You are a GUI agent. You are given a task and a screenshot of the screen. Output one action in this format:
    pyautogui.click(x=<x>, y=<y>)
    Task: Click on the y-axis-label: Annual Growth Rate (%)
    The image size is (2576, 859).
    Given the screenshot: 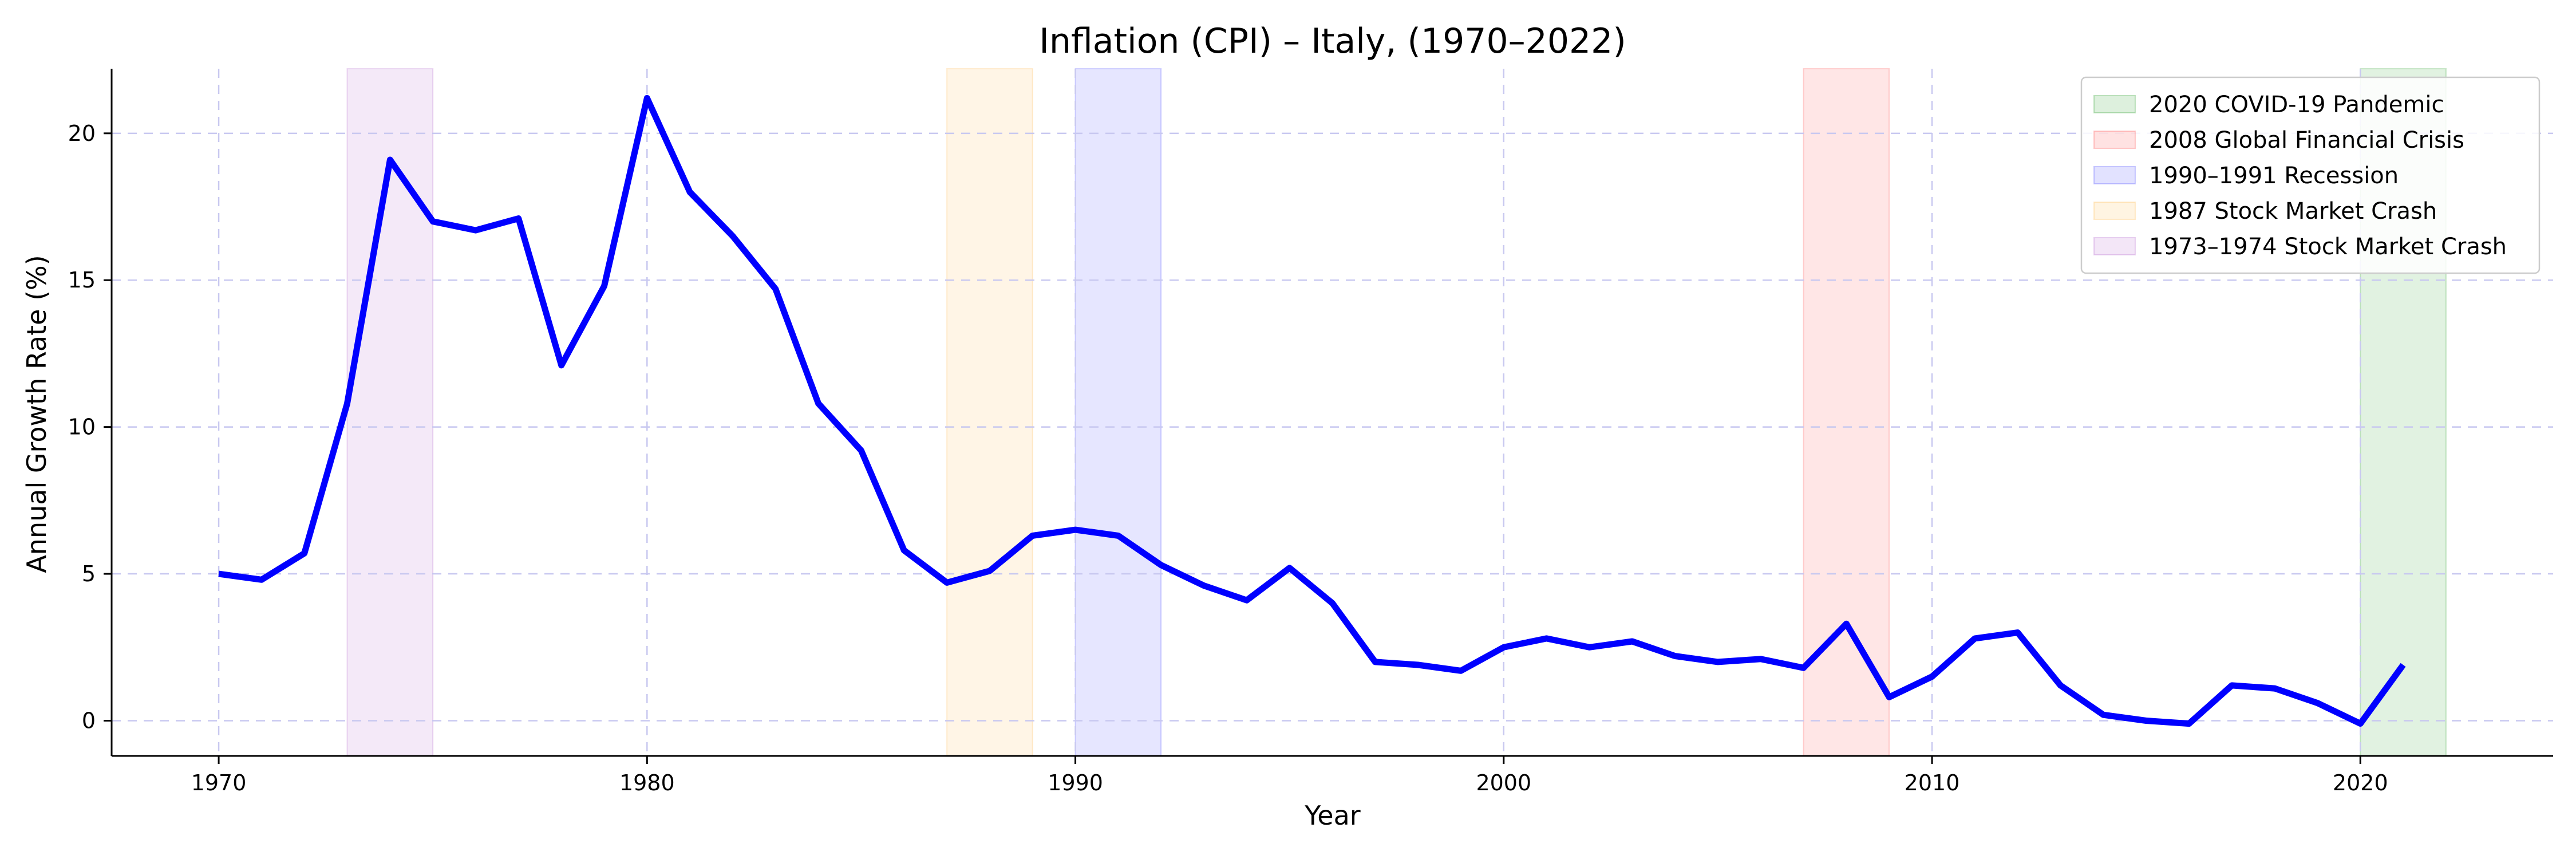 What is the action you would take?
    pyautogui.click(x=36, y=414)
    